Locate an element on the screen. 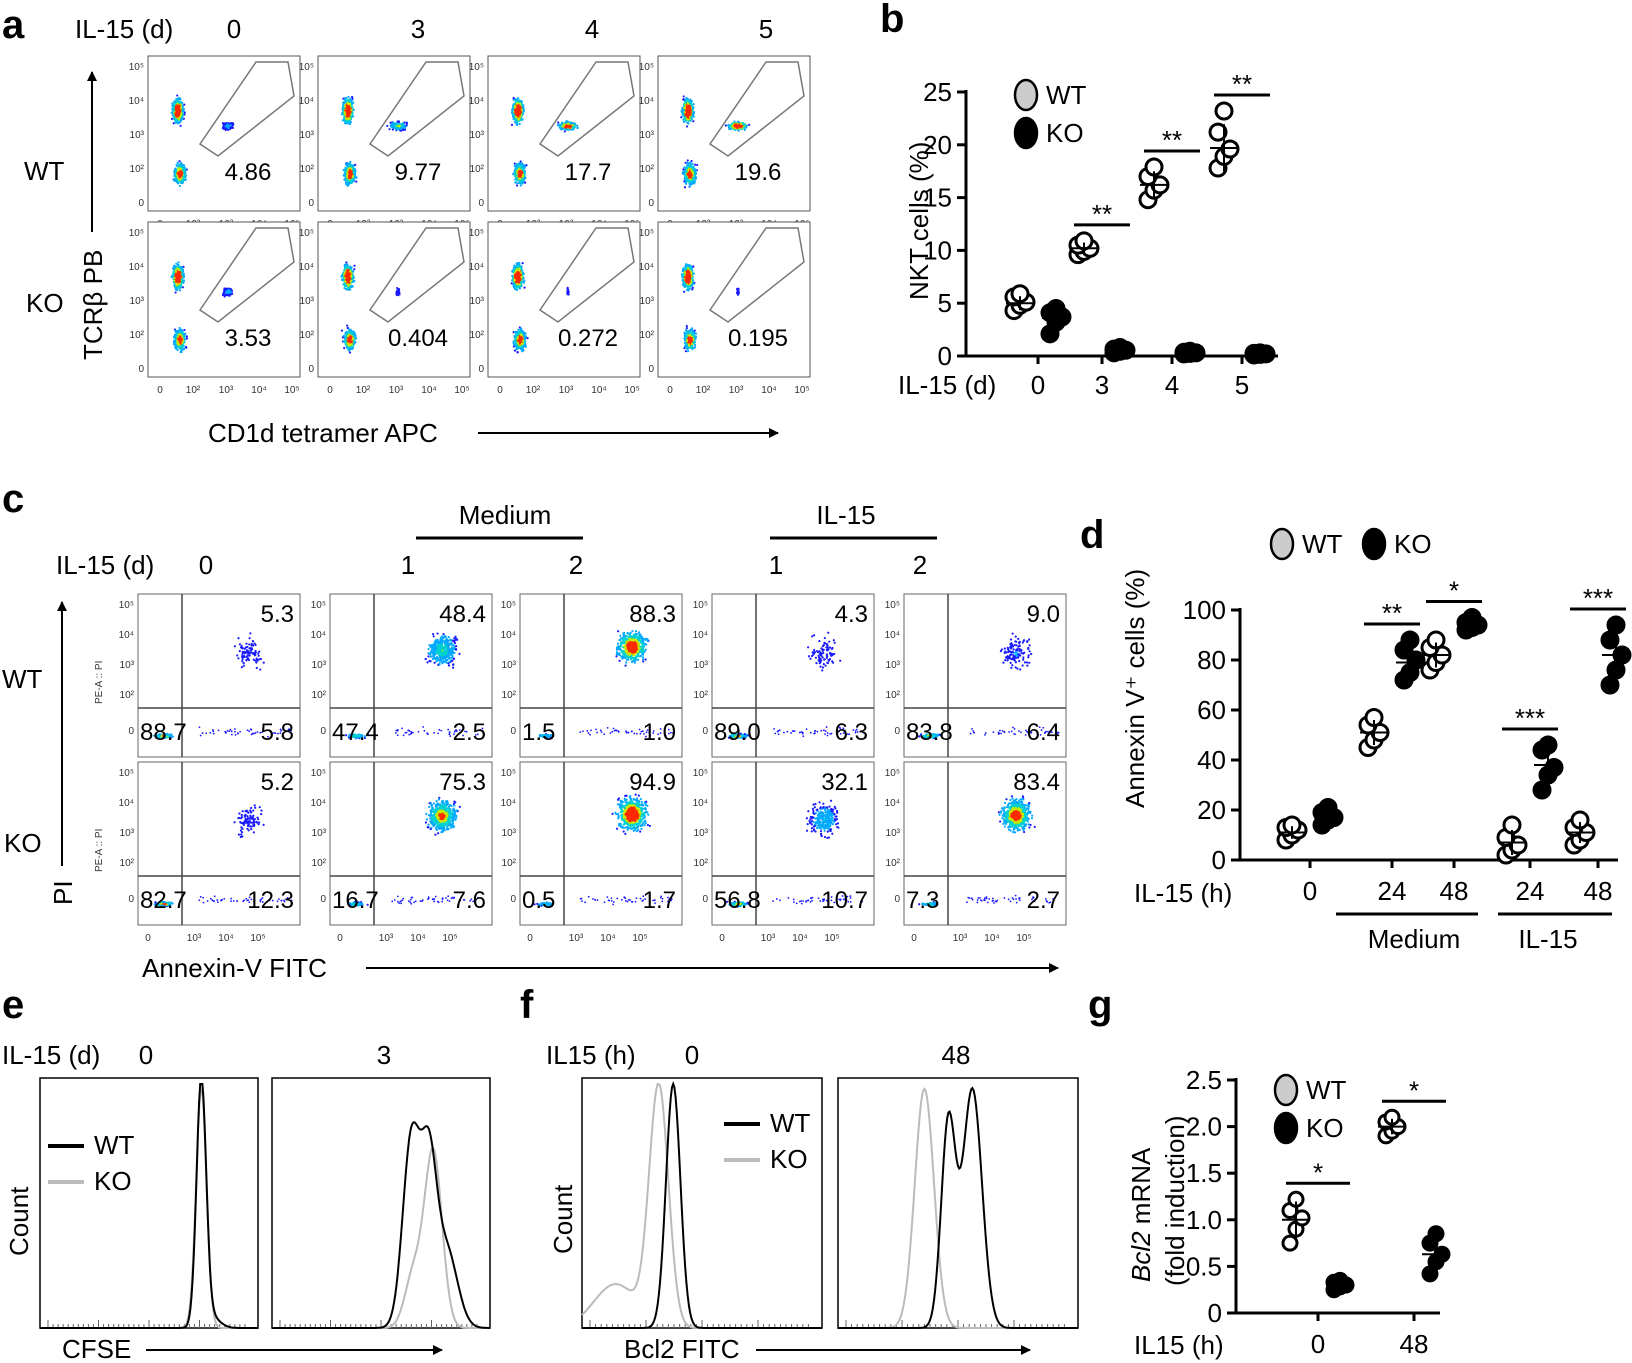  panel-label-g: g is located at coordinates (1100, 1005).